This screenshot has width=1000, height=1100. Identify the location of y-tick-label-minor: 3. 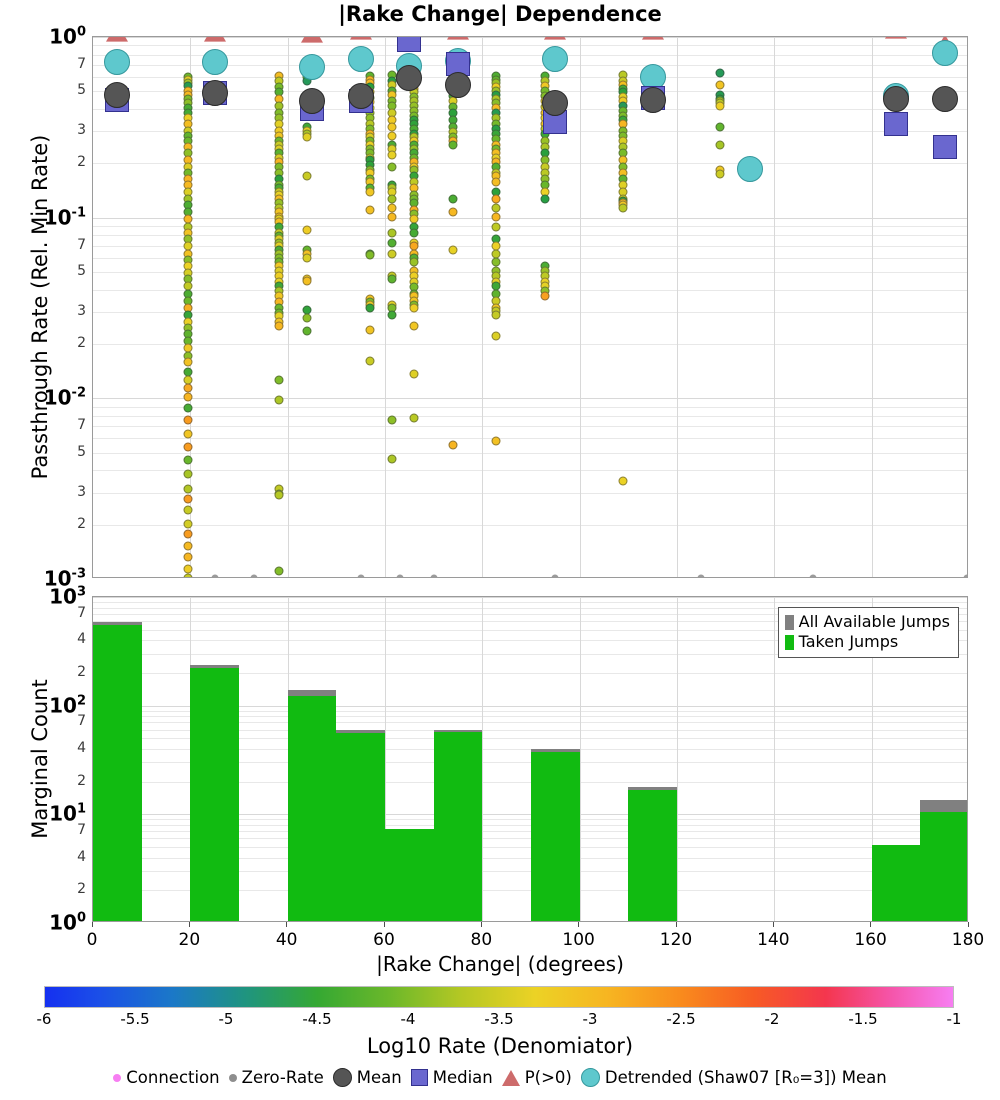
(81, 491).